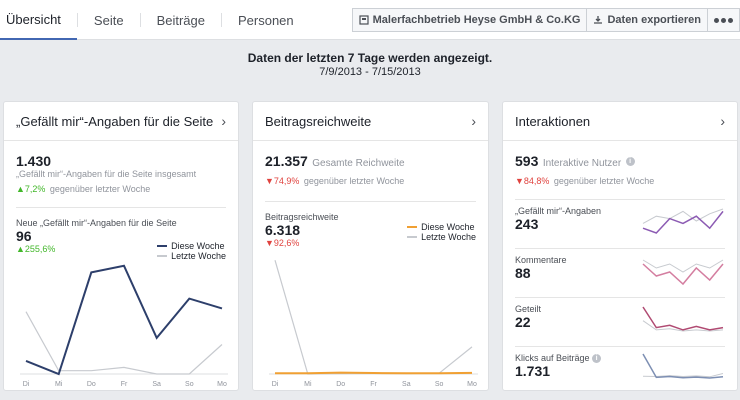  What do you see at coordinates (370, 72) in the screenshot?
I see `date-range-dates: 7/9/2013 - 7/15/2013` at bounding box center [370, 72].